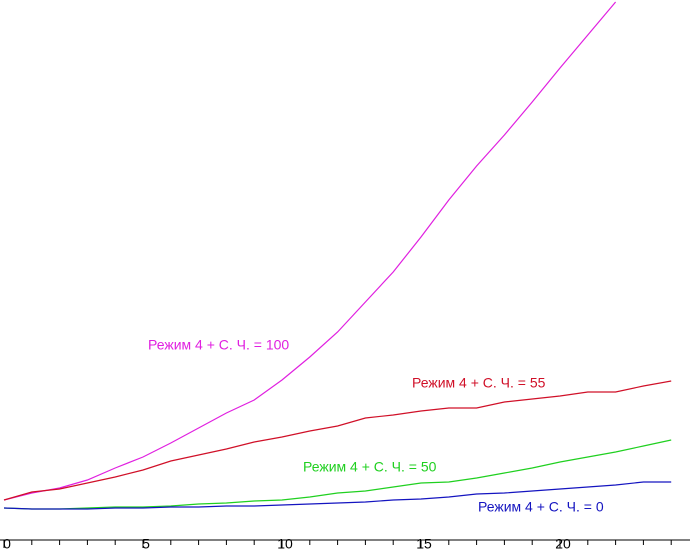  Describe the element at coordinates (479, 383) in the screenshot. I see `series-label: Режим 4 + С. Ч. = 55` at that location.